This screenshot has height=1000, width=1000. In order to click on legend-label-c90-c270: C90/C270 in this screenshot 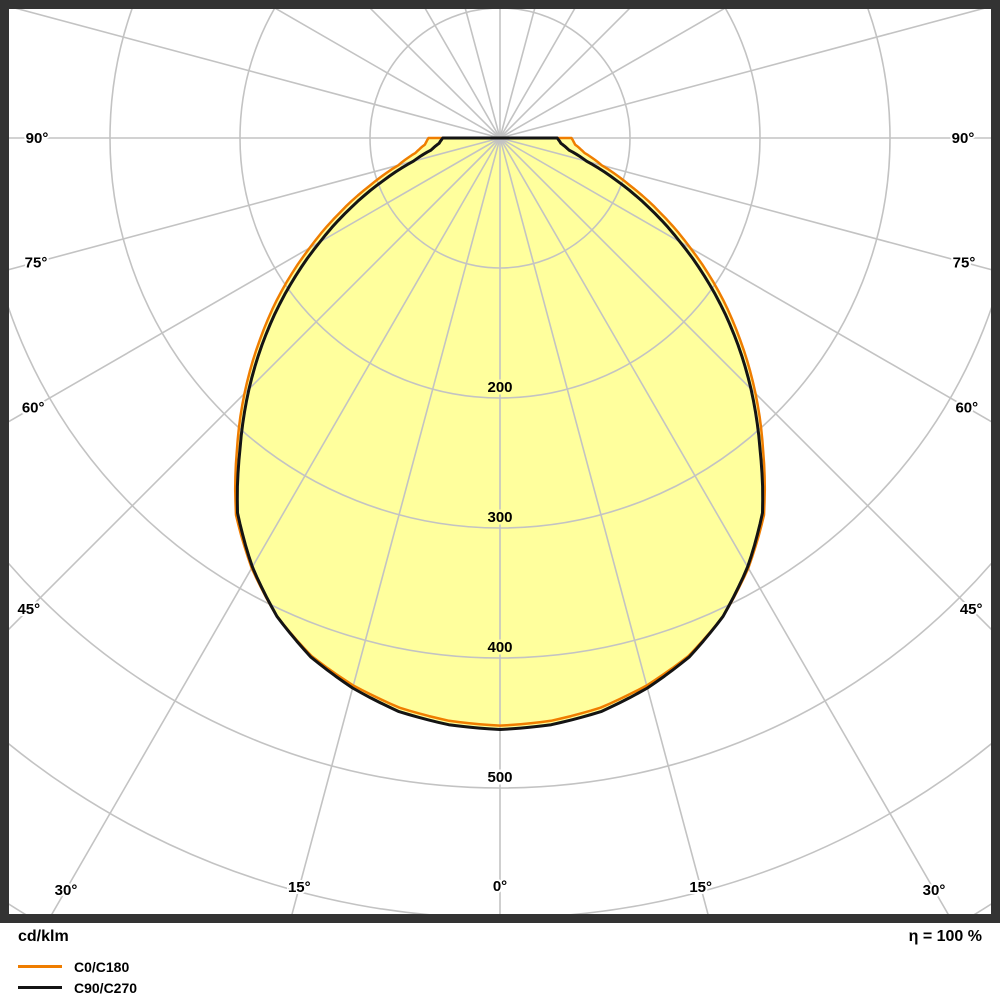, I will do `click(106, 987)`.